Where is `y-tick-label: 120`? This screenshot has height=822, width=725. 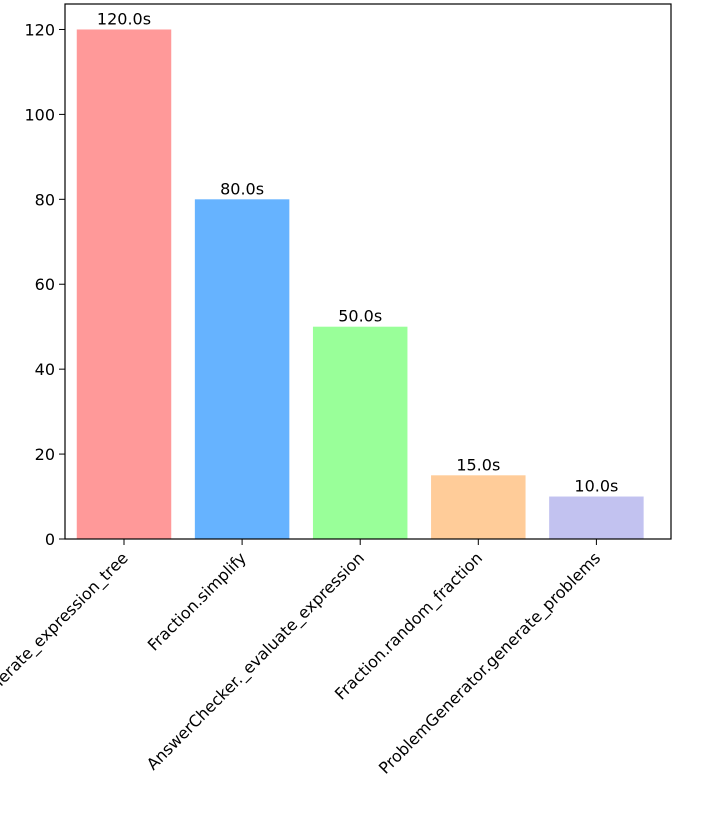
y-tick-label: 120 is located at coordinates (39, 29).